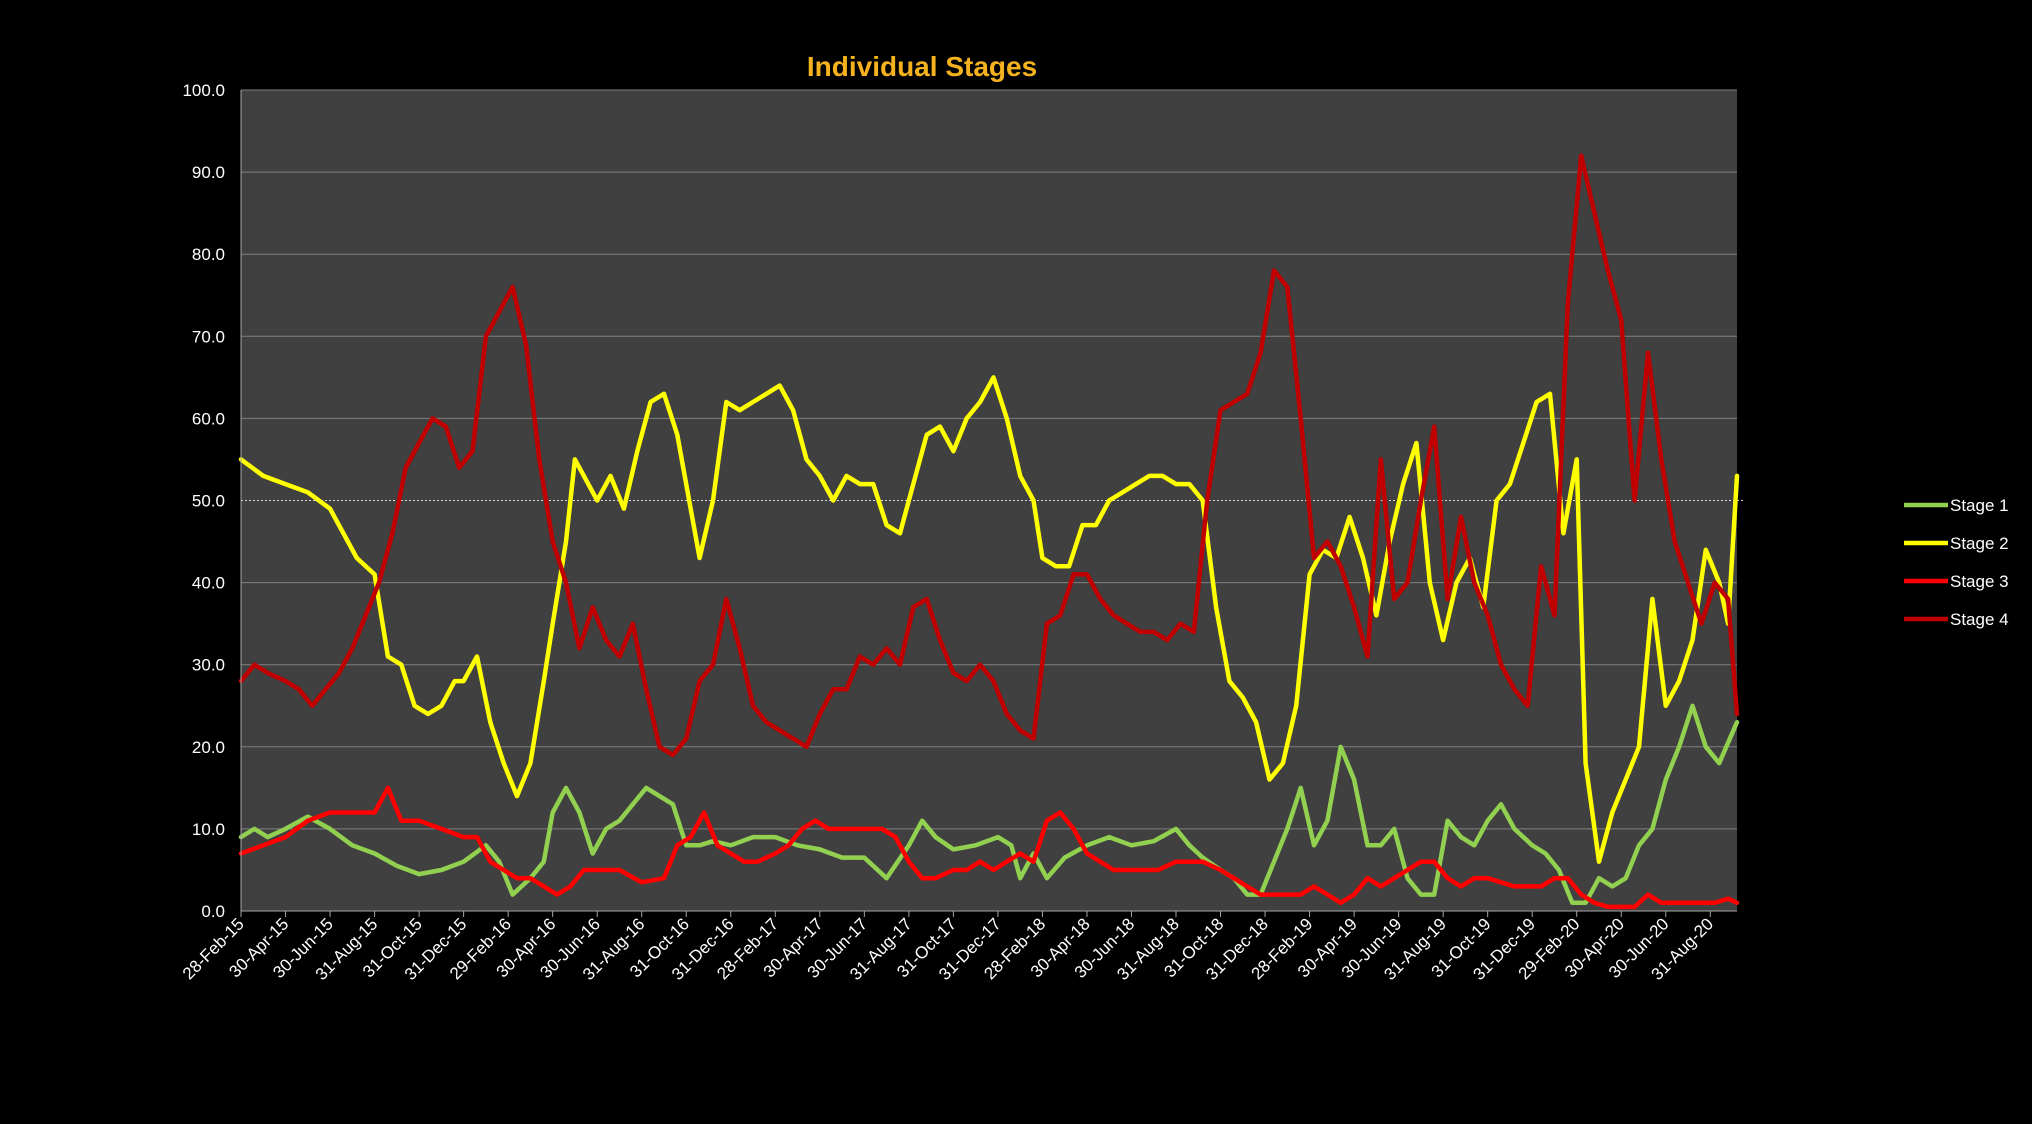  What do you see at coordinates (1979, 505) in the screenshot?
I see `legend-label: Stage 1` at bounding box center [1979, 505].